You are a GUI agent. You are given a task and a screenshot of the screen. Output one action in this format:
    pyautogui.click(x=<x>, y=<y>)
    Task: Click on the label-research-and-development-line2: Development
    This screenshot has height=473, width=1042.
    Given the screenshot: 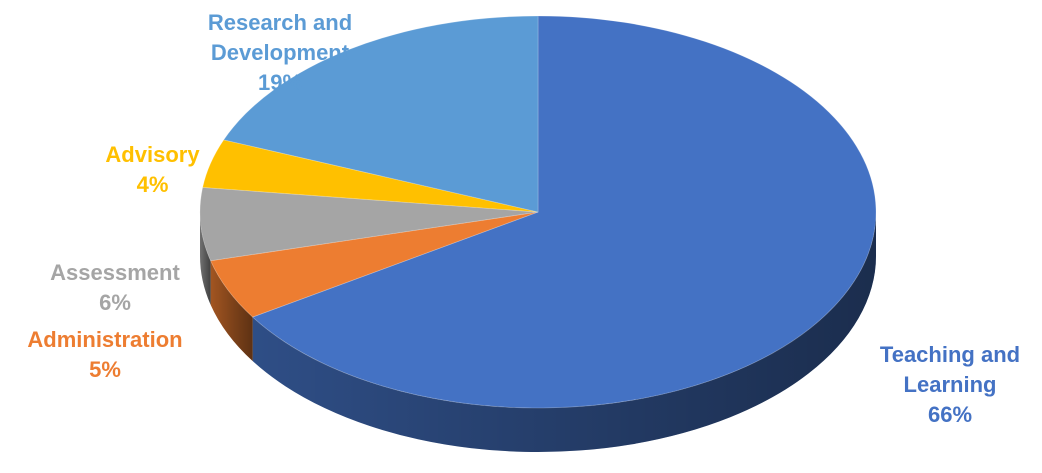 What is the action you would take?
    pyautogui.click(x=280, y=52)
    